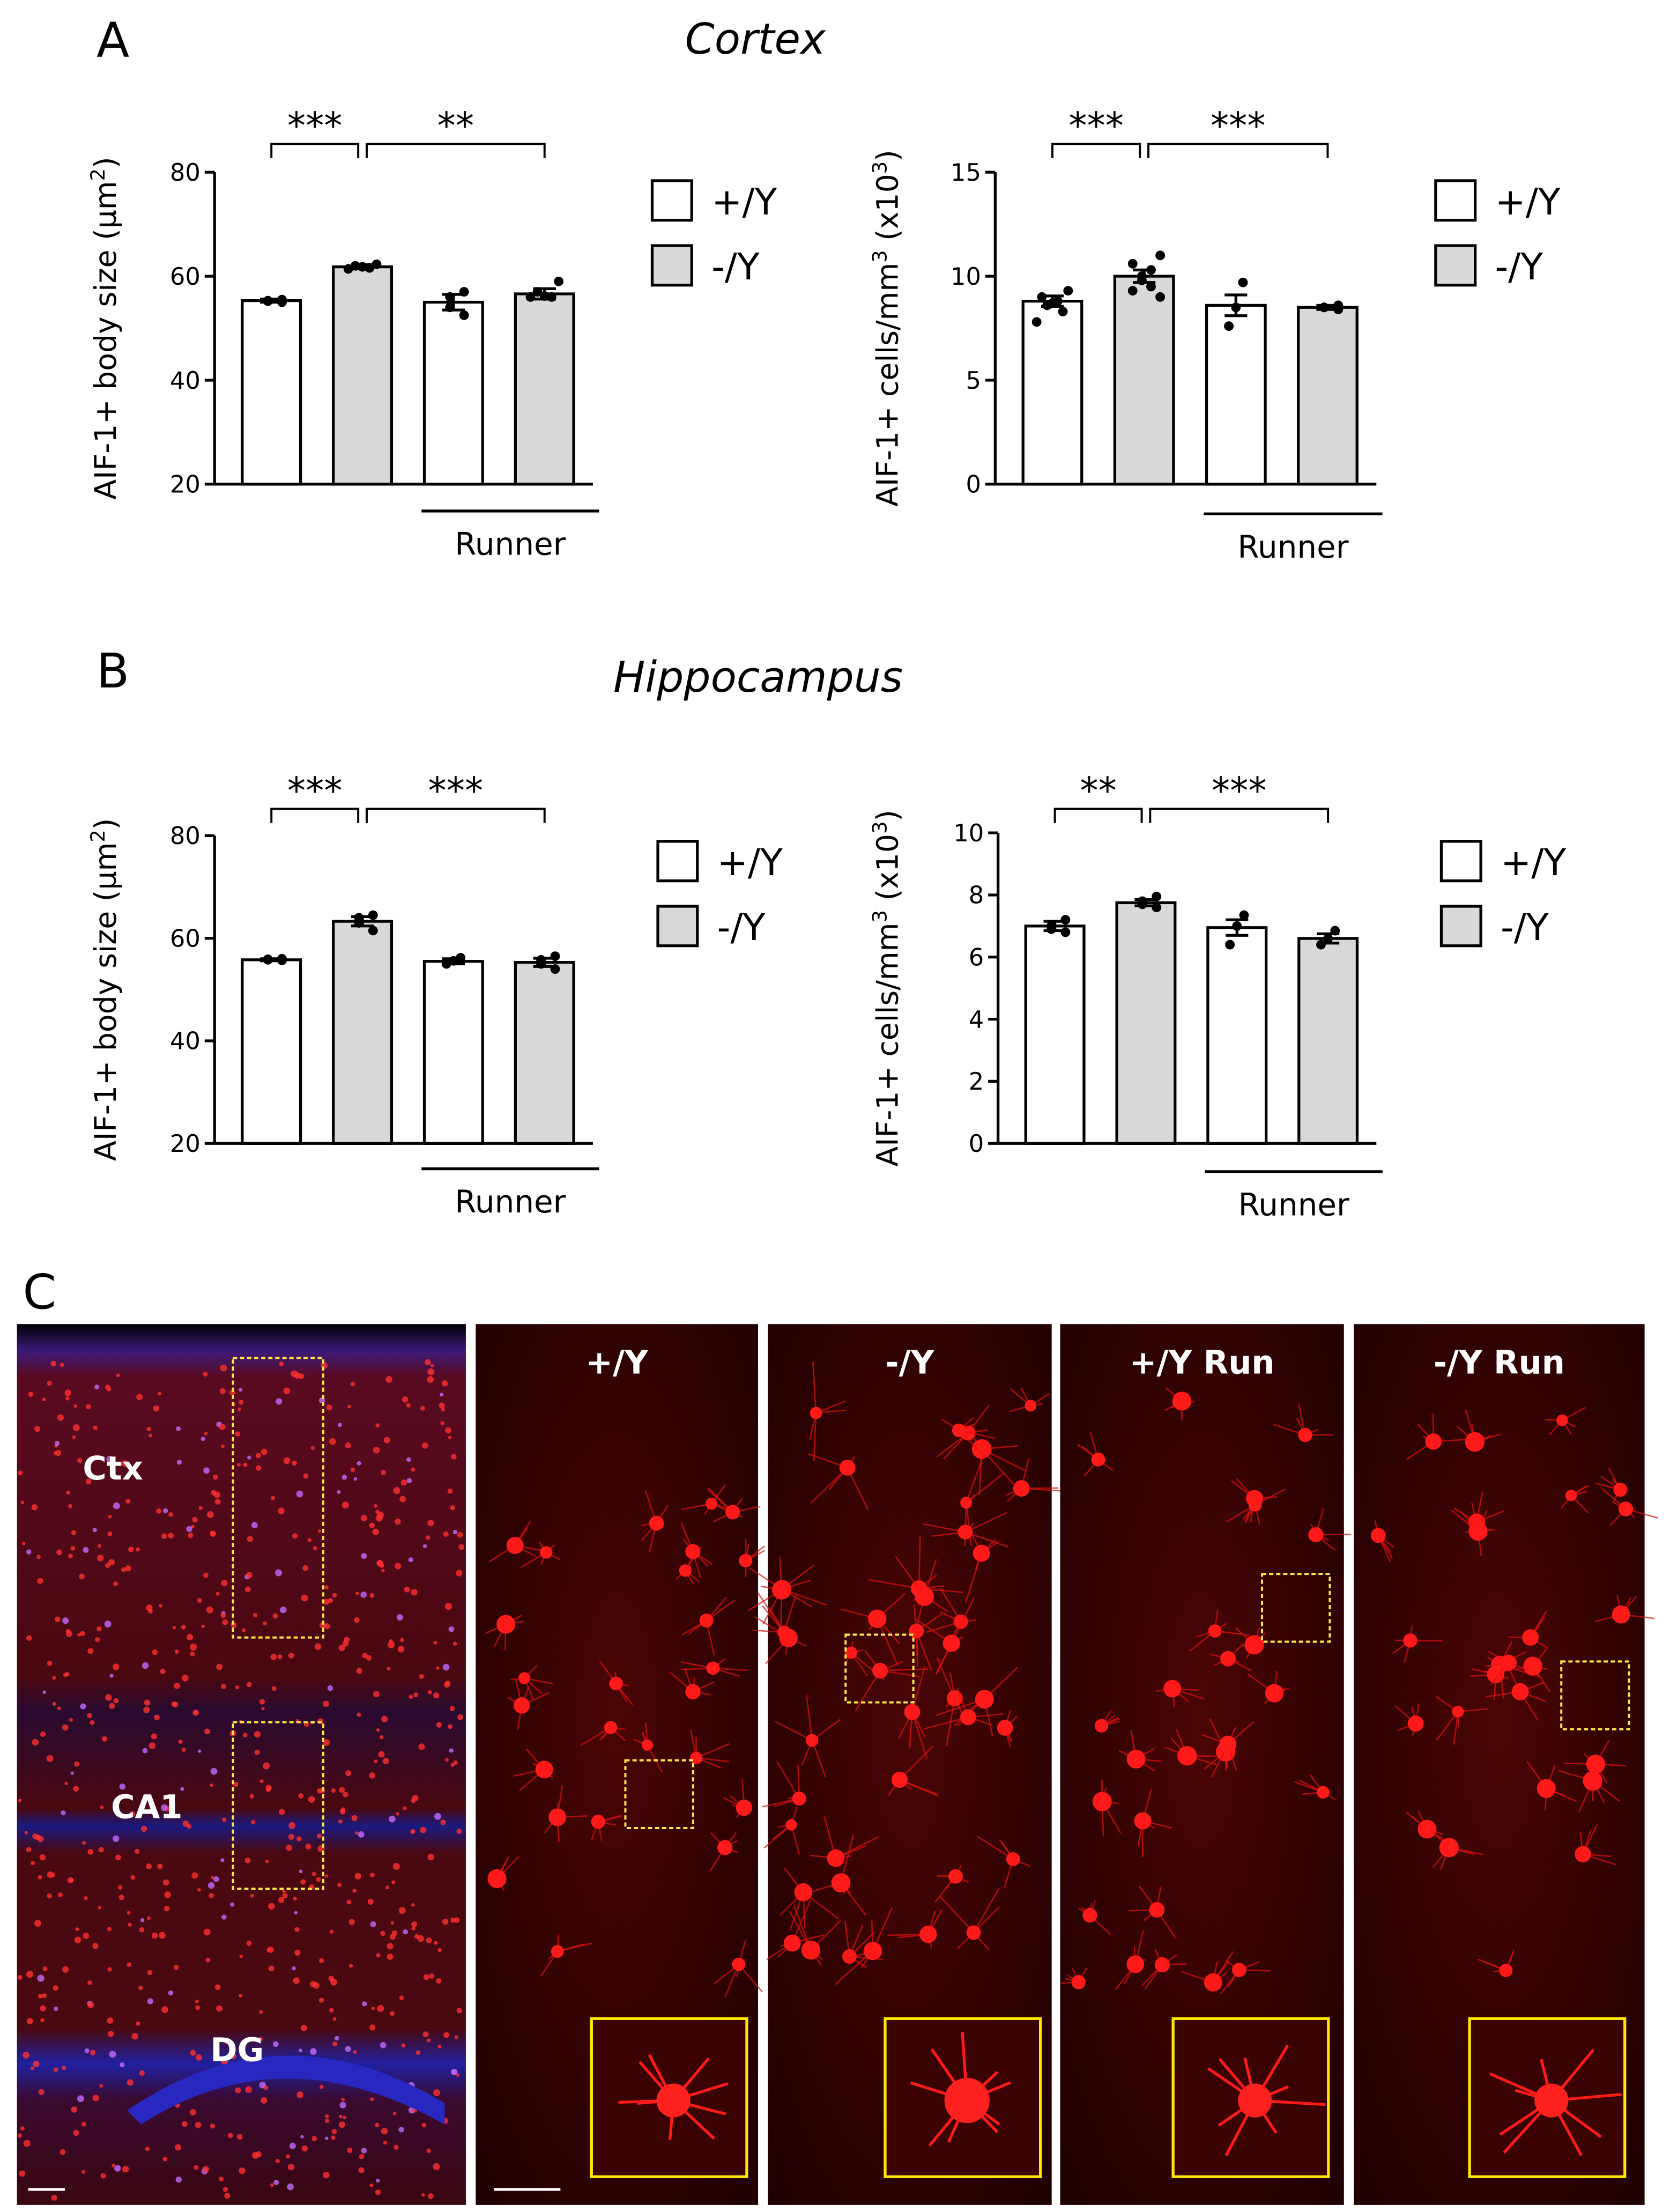 This screenshot has width=1670, height=2212. What do you see at coordinates (957, 1914) in the screenshot?
I see `process` at bounding box center [957, 1914].